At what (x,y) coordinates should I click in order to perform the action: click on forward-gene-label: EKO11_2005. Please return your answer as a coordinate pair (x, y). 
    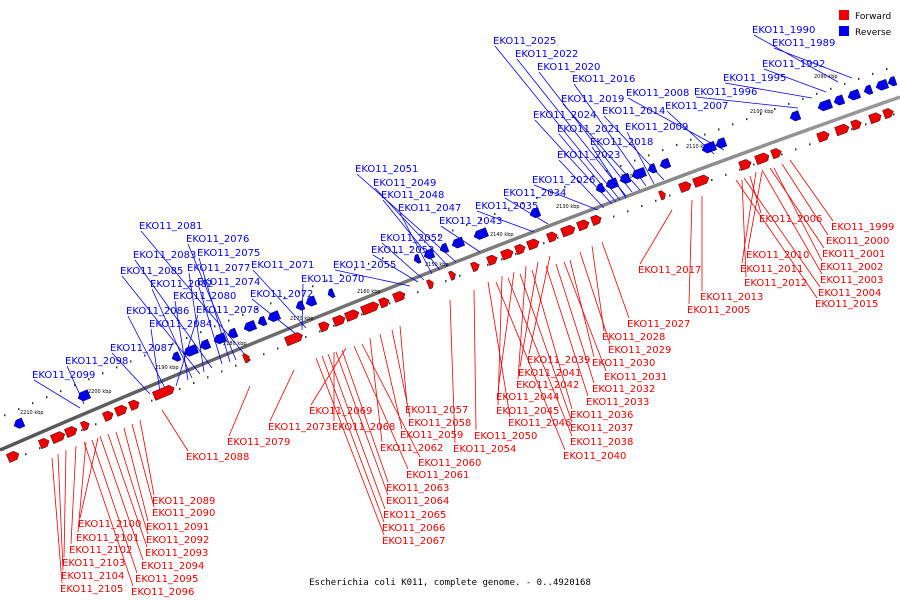
    Looking at the image, I should click on (718, 310).